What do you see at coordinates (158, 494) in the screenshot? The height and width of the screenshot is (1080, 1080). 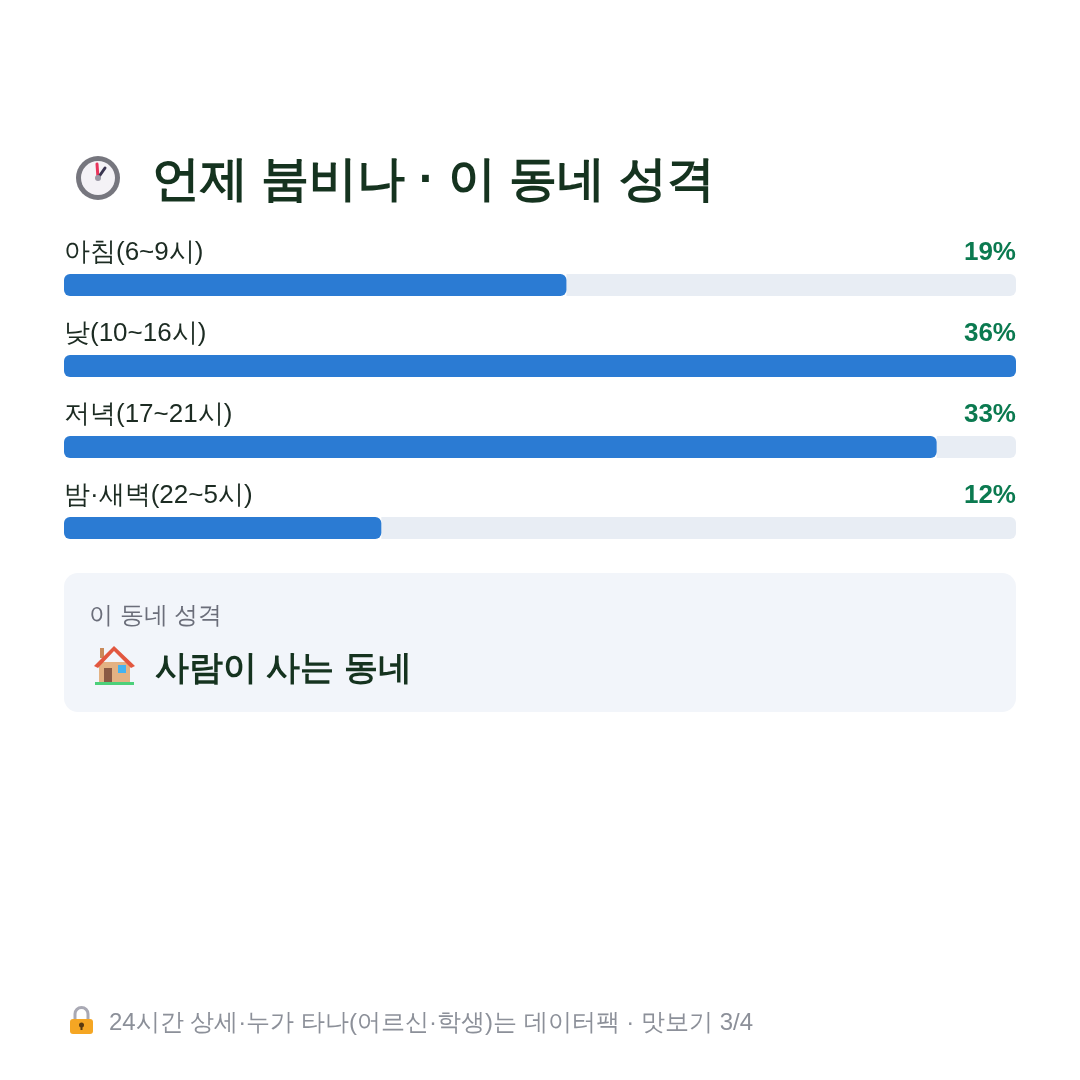 I see `category-label: 밤·새벽(22~5시)` at bounding box center [158, 494].